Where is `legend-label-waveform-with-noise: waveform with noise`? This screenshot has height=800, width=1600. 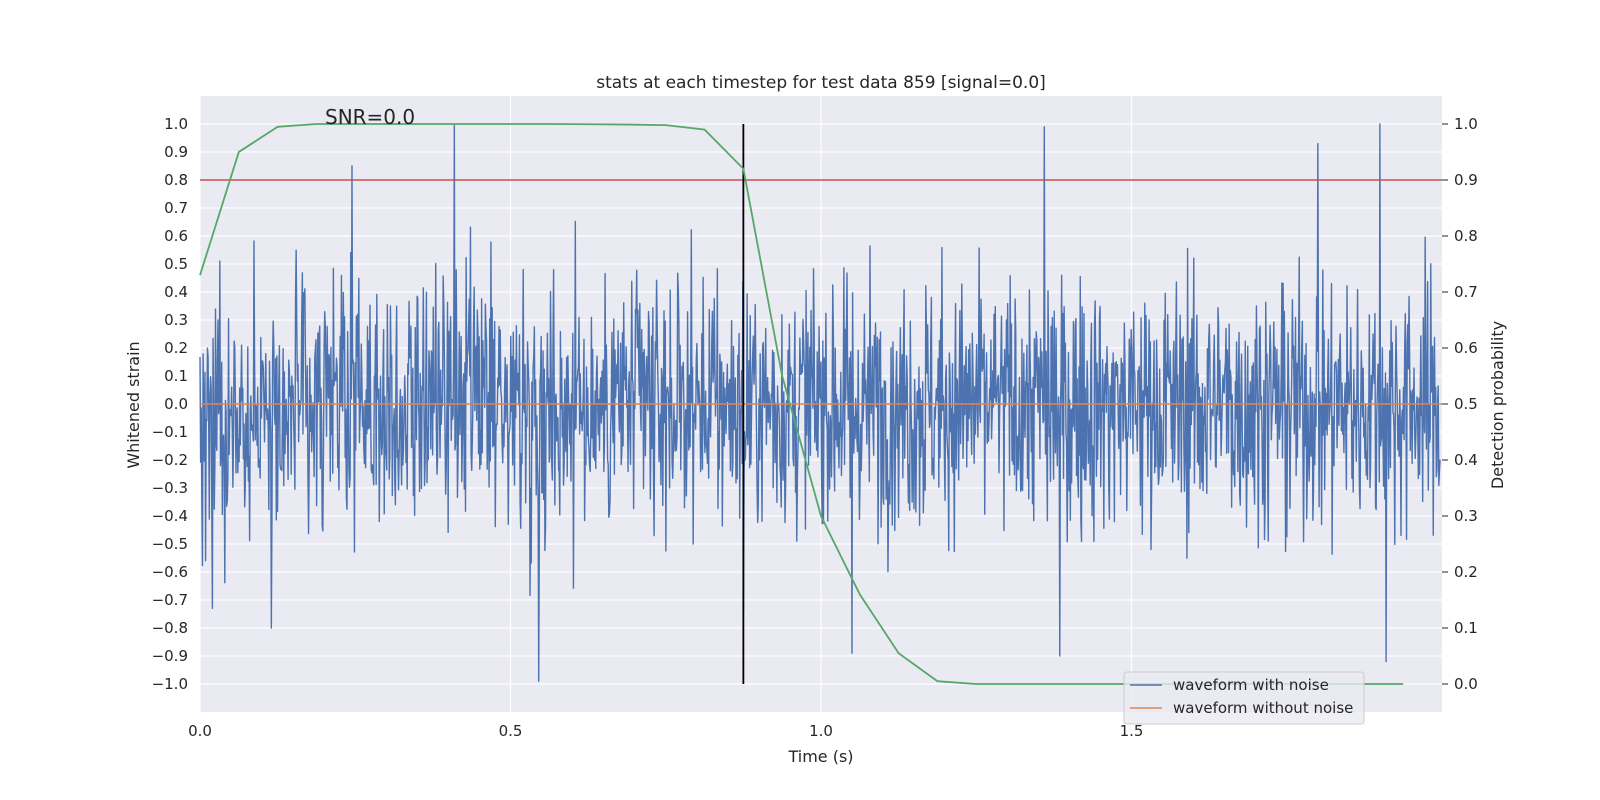 legend-label-waveform-with-noise: waveform with noise is located at coordinates (1251, 685).